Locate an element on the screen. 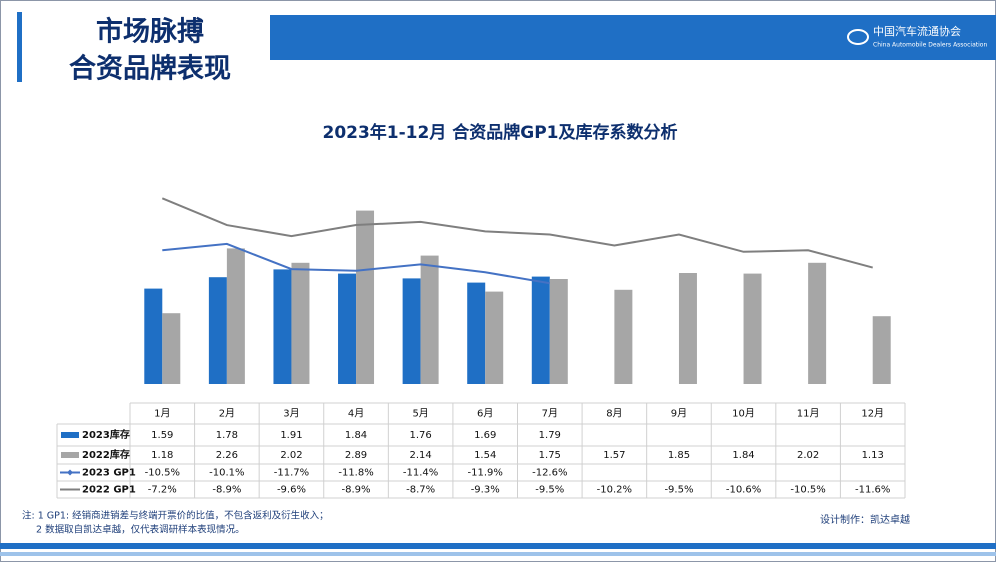 The image size is (996, 566). title-accent is located at coordinates (19, 47).